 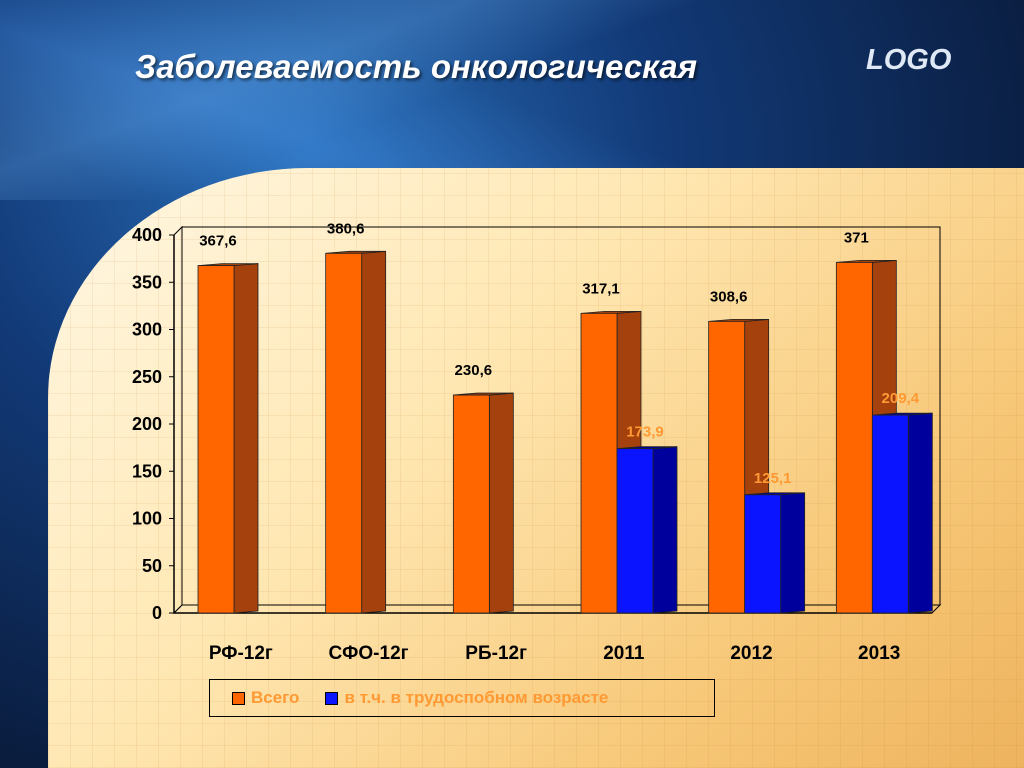 What do you see at coordinates (147, 330) in the screenshot?
I see `y-tick-label-6: 300` at bounding box center [147, 330].